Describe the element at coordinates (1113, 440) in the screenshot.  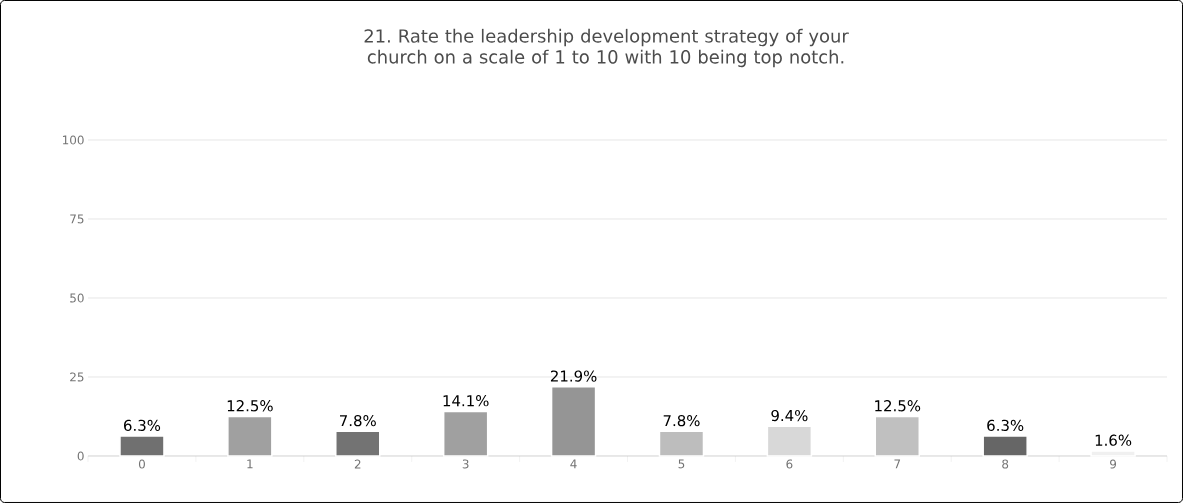
I see `data-label: 1.6%` at that location.